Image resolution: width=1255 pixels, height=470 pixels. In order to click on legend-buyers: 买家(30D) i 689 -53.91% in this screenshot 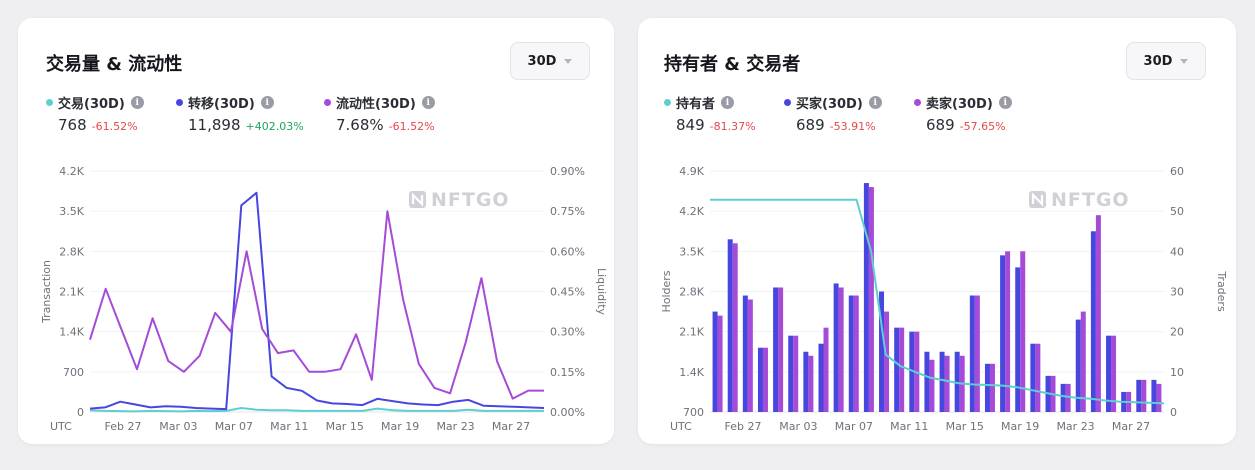, I will do `click(833, 113)`.